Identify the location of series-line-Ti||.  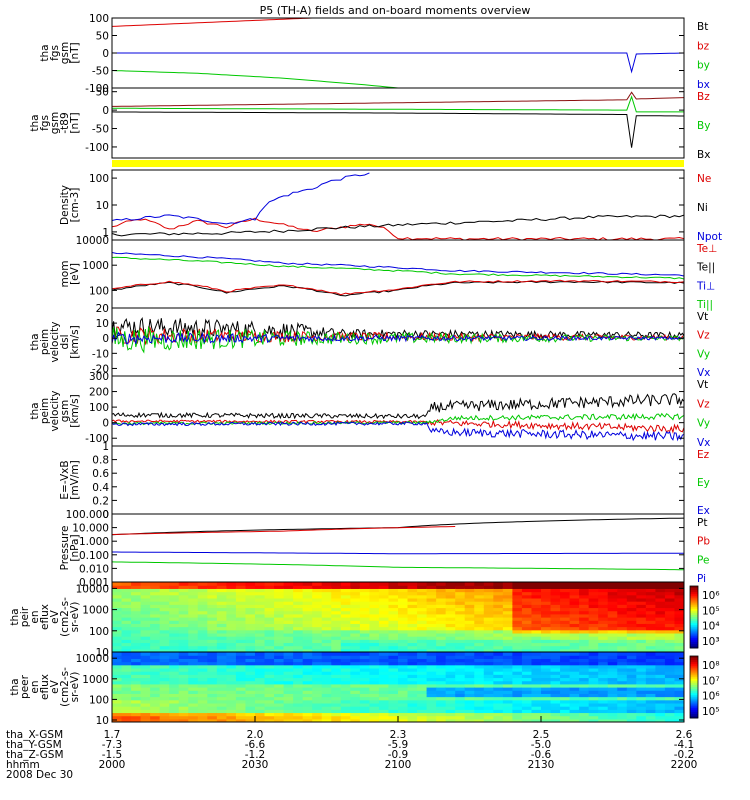
(398, 268).